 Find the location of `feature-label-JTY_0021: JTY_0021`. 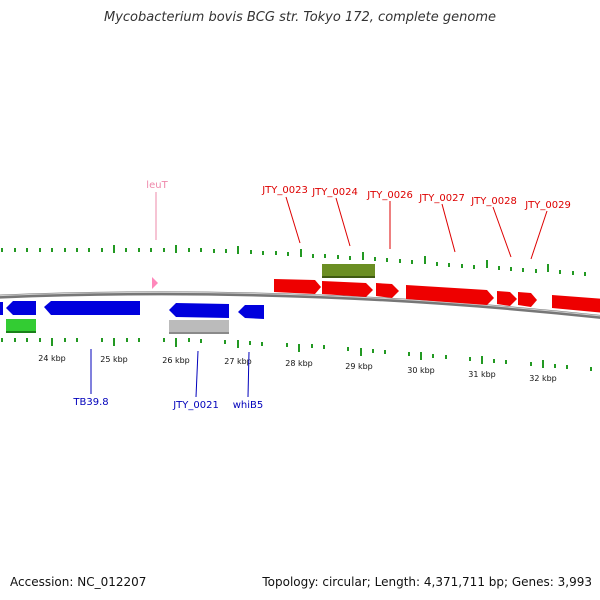

feature-label-JTY_0021: JTY_0021 is located at coordinates (195, 405).